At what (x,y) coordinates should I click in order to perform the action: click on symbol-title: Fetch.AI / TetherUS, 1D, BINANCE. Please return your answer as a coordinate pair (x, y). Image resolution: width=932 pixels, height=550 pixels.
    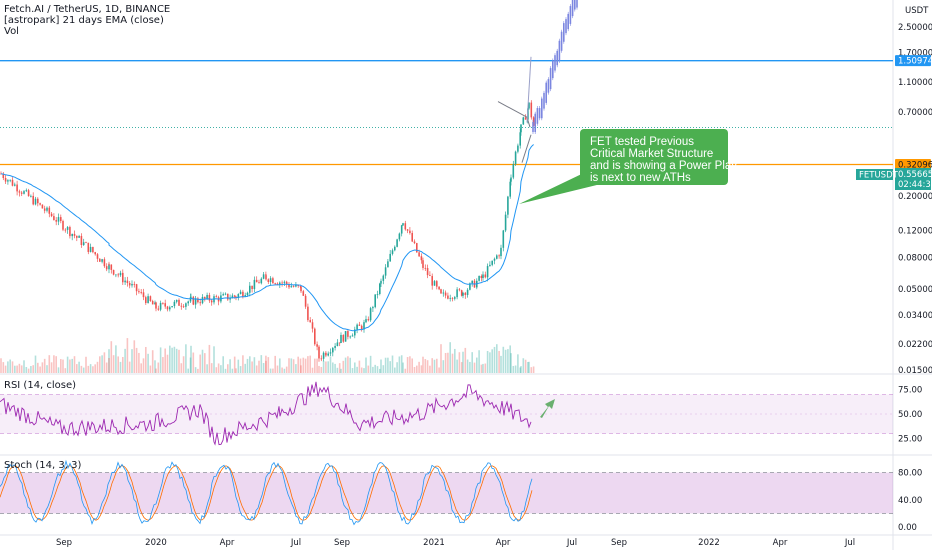
    Looking at the image, I should click on (87, 9).